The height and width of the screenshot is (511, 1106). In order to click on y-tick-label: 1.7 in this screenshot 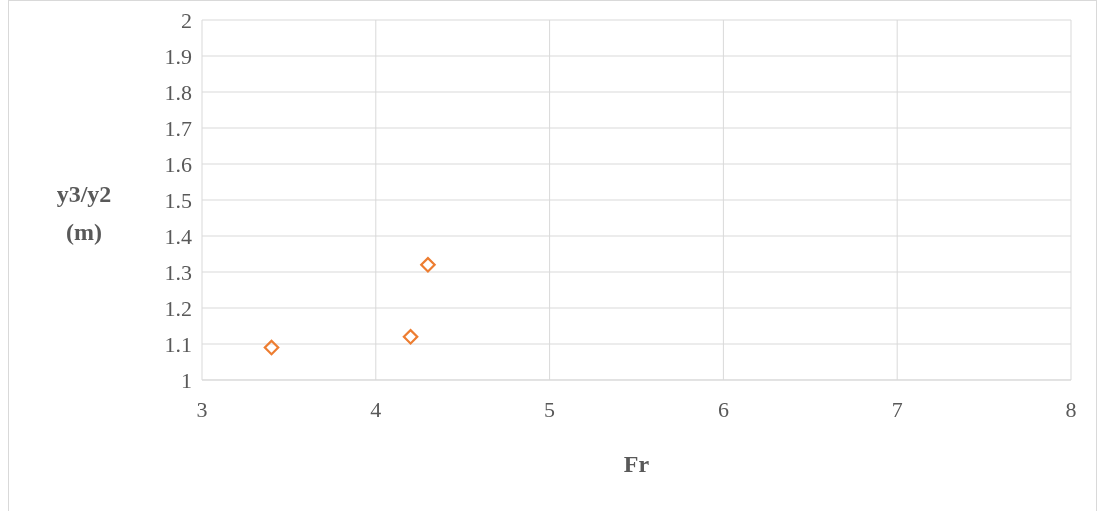, I will do `click(178, 128)`.